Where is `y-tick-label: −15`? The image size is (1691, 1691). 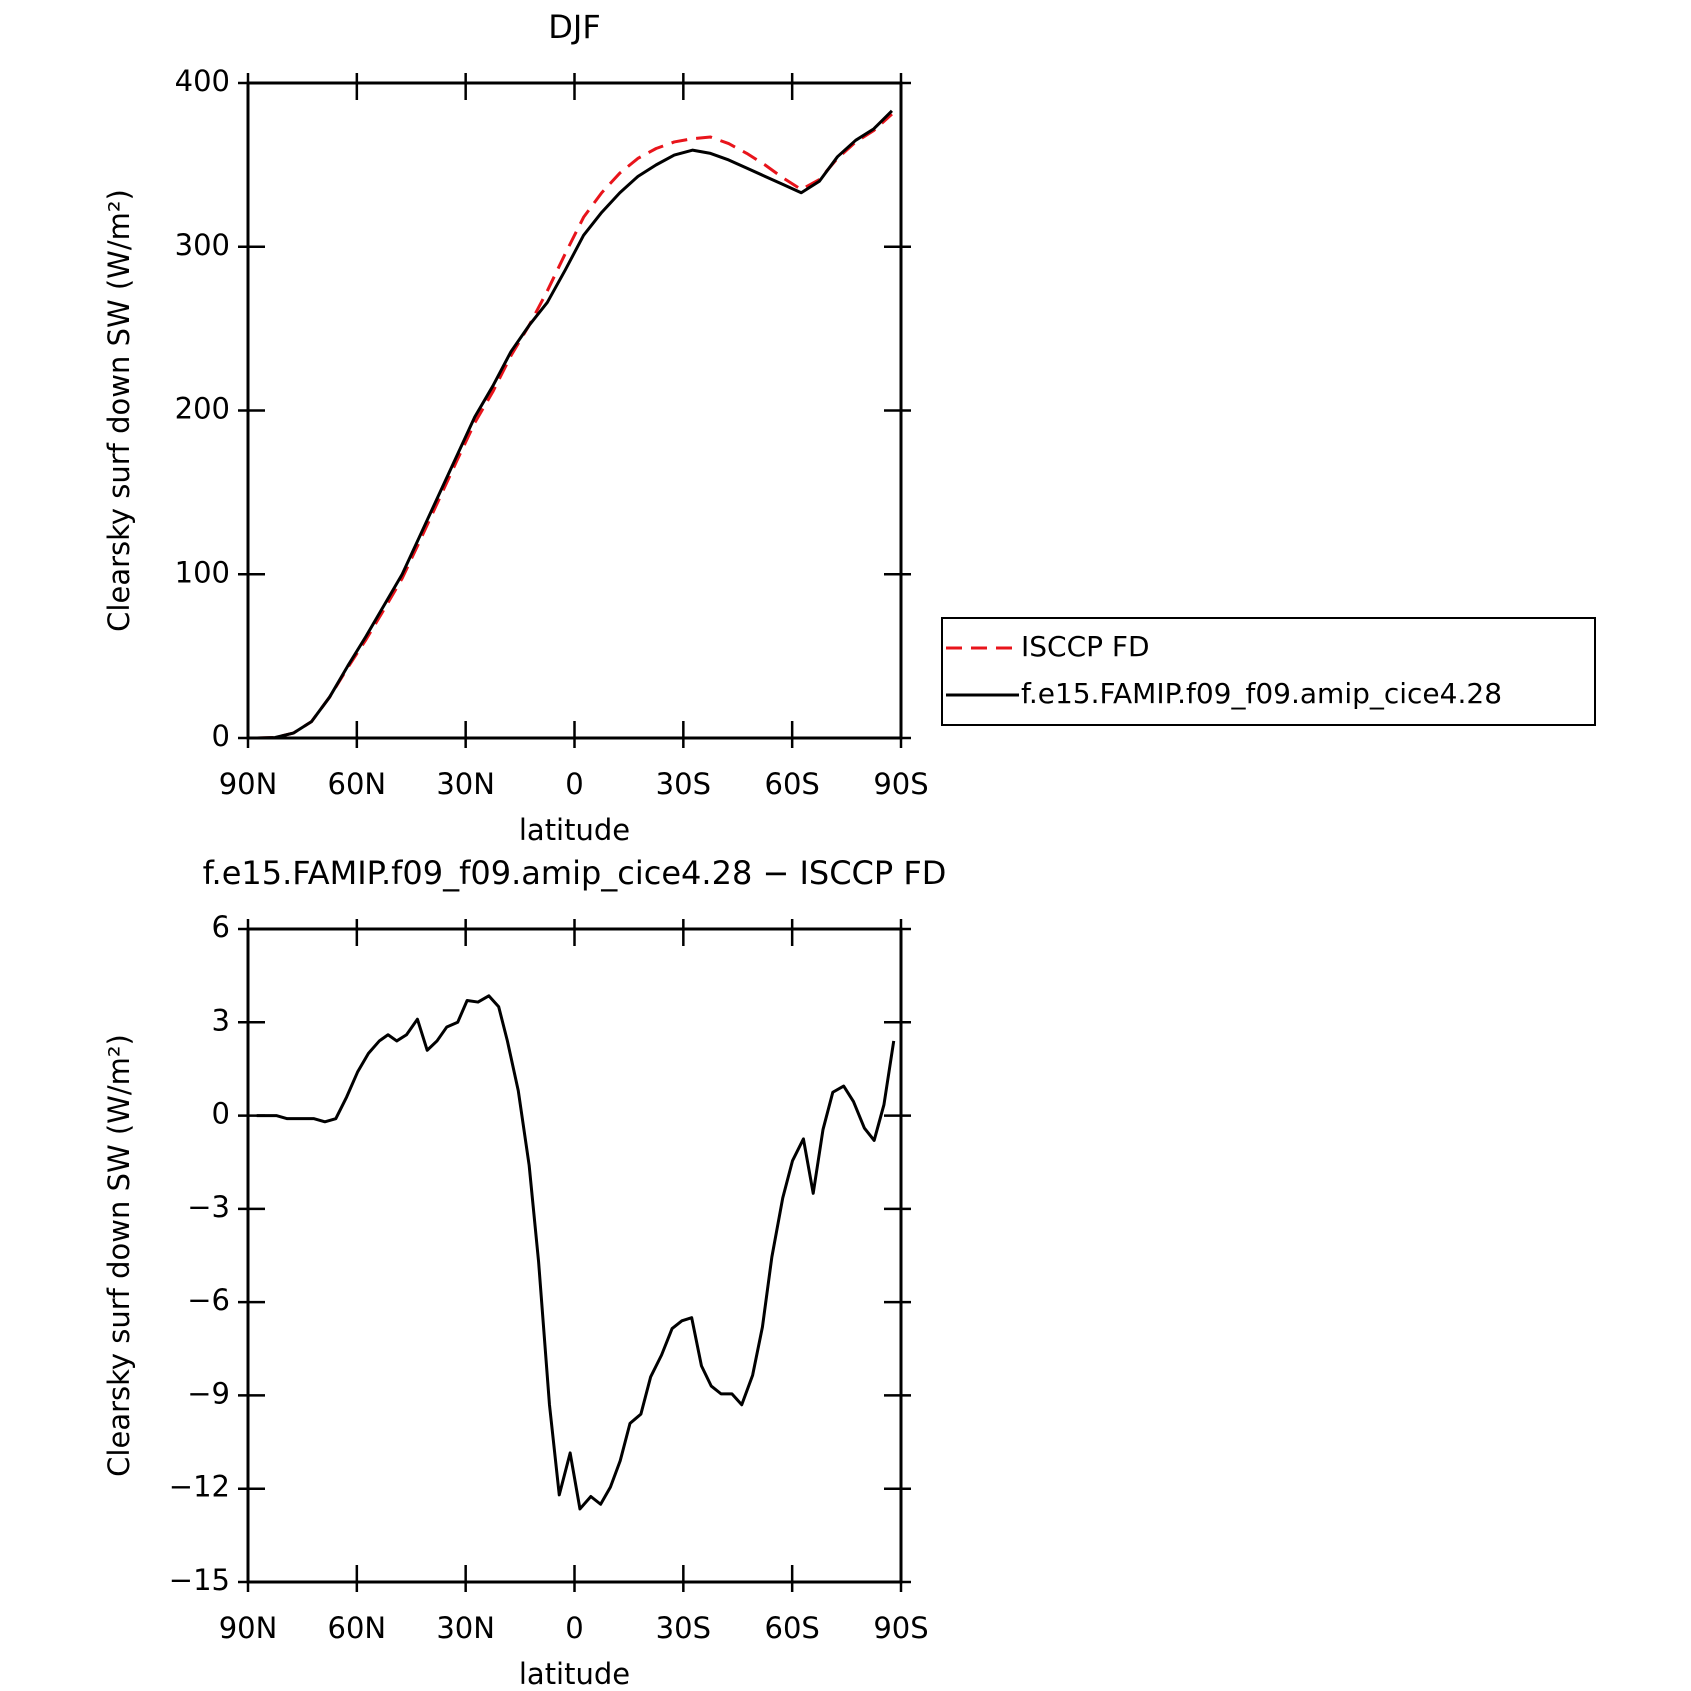
y-tick-label: −15 is located at coordinates (199, 1580).